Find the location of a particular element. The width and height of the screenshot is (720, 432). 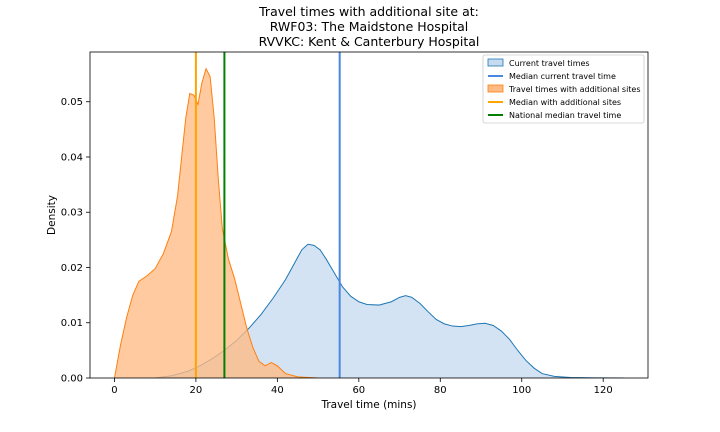

legend-label: Current travel times is located at coordinates (549, 63).